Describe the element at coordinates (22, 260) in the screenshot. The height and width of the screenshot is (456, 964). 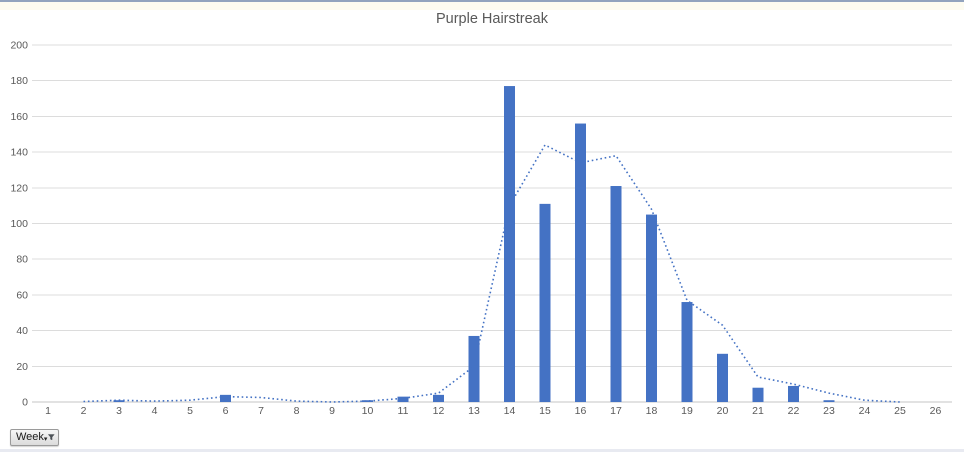
I see `y-tick-label: 80` at that location.